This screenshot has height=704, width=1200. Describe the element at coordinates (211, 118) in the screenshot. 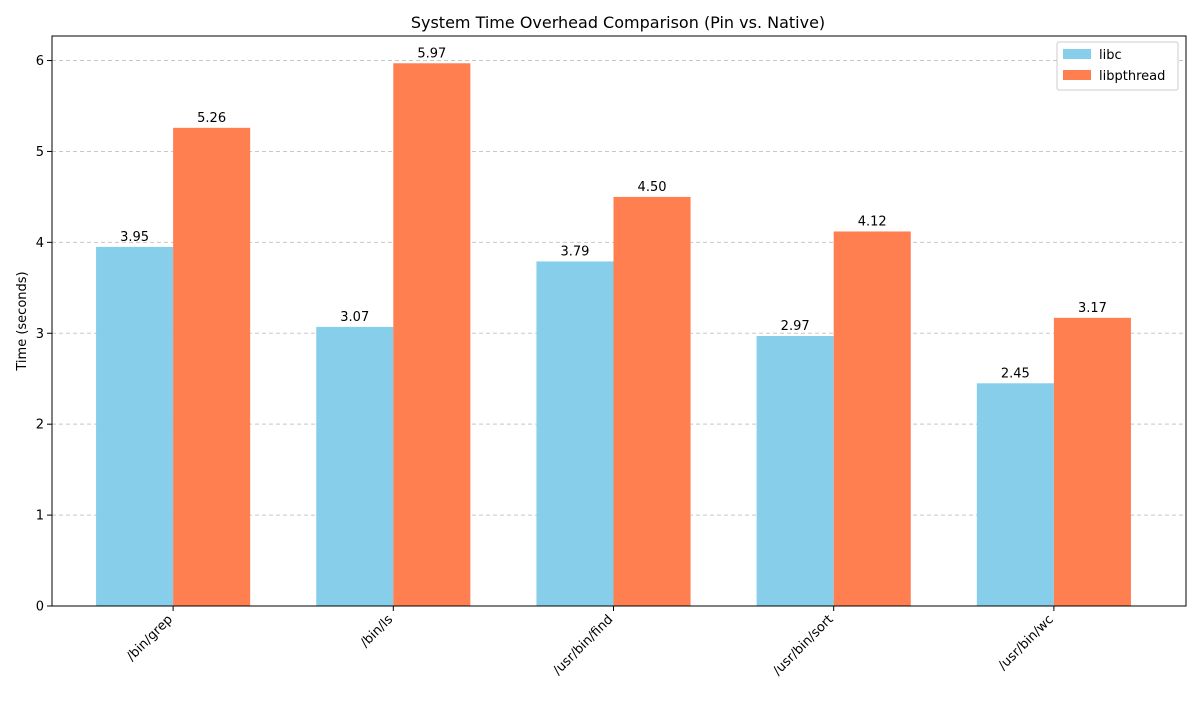

I see `bar-value-label: 5.26` at that location.